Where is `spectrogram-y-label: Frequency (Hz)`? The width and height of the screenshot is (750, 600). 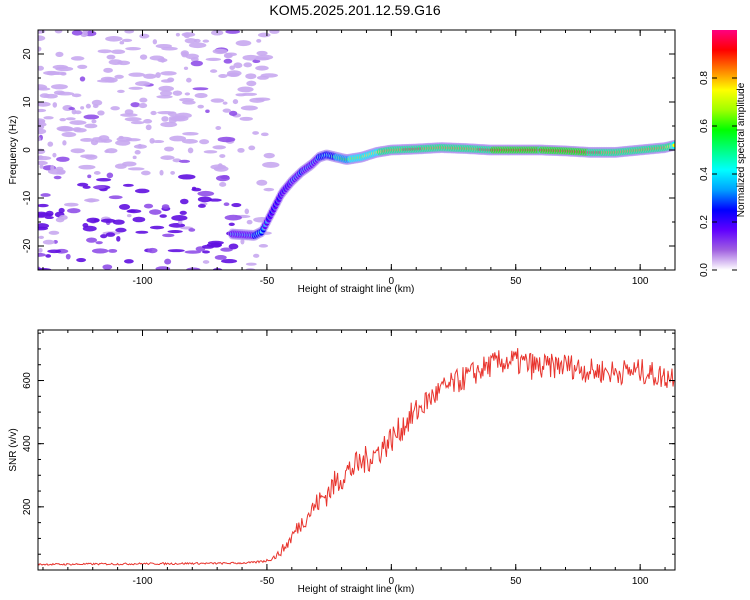
spectrogram-y-label: Frequency (Hz) is located at coordinates (13, 150).